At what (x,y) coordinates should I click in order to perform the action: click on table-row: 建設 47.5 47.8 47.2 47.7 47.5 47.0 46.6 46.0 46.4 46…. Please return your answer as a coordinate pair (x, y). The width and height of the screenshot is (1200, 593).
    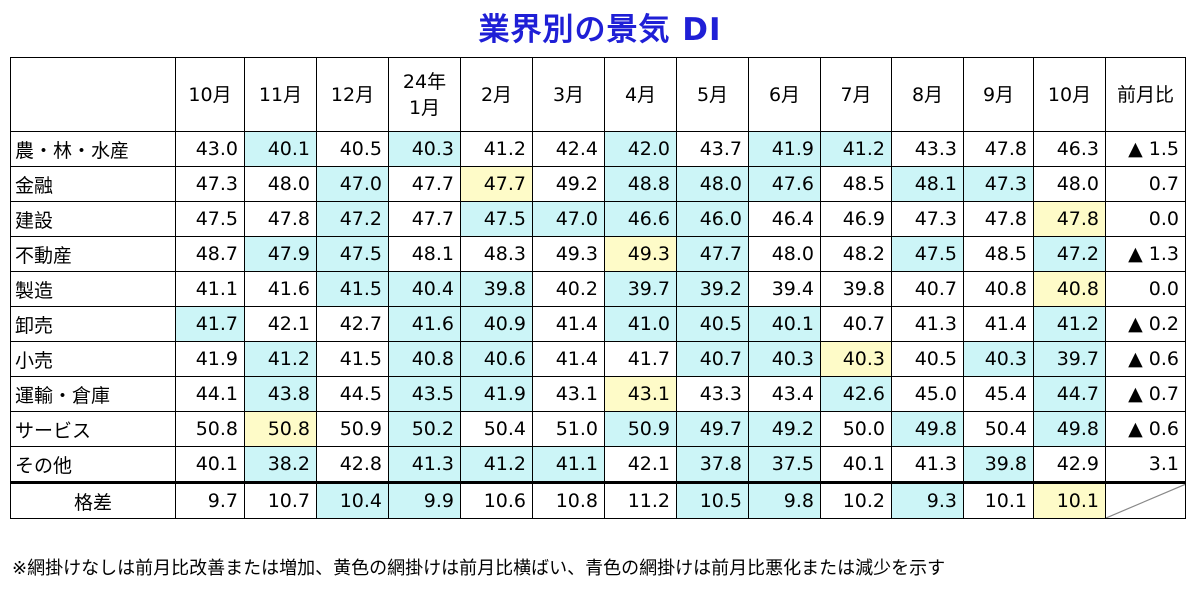
    Looking at the image, I should click on (598, 219).